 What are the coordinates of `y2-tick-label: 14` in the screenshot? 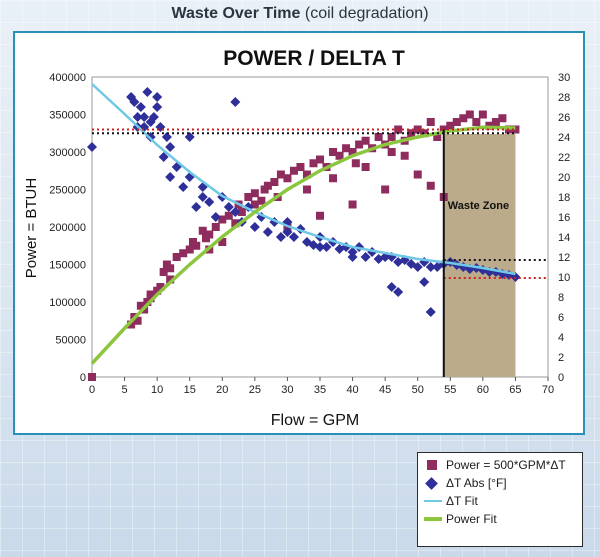 It's located at (564, 238).